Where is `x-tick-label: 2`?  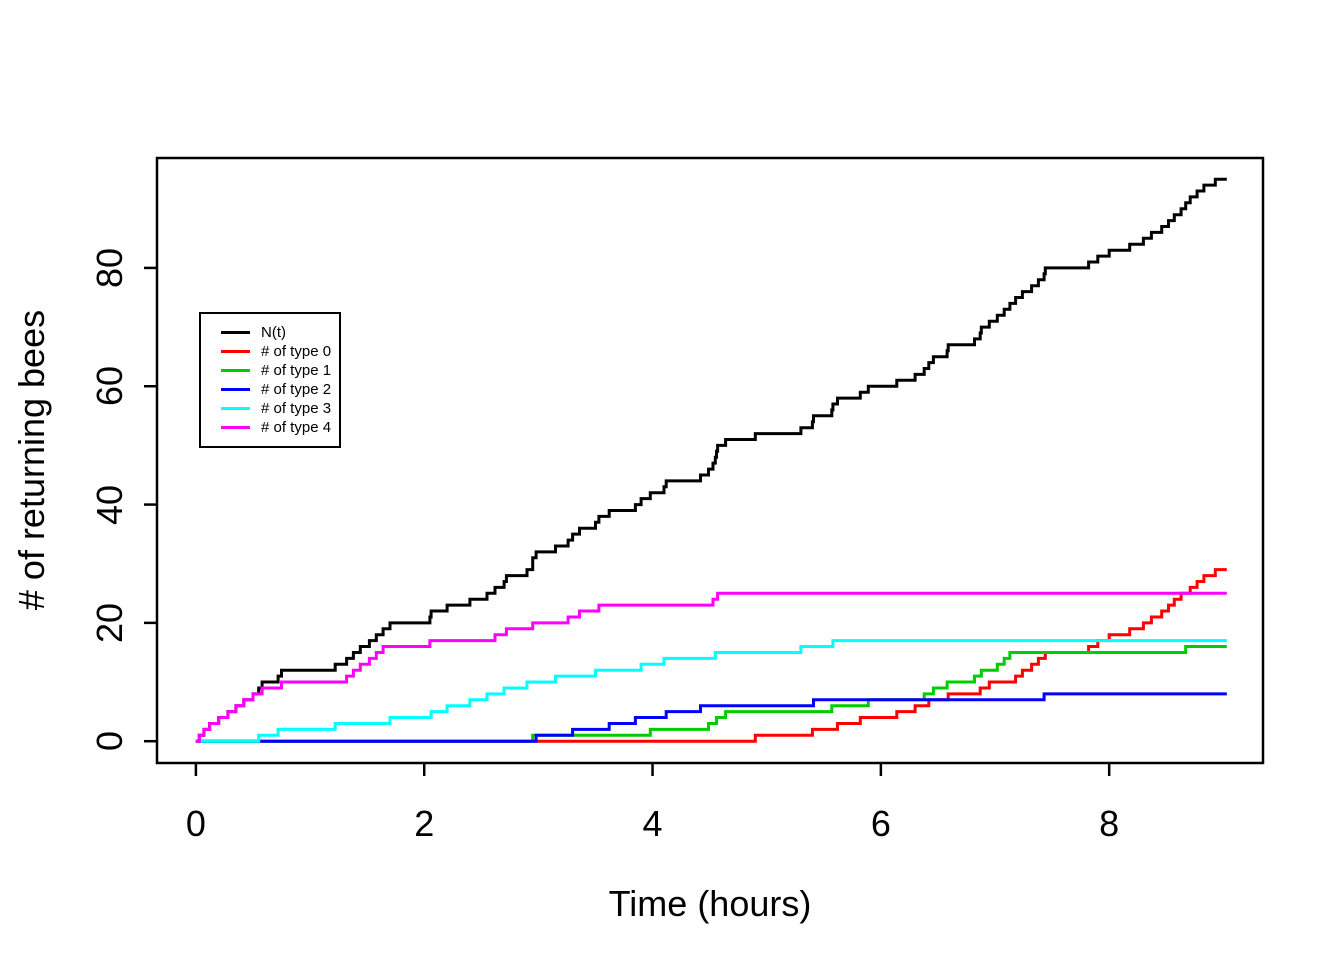
x-tick-label: 2 is located at coordinates (424, 823).